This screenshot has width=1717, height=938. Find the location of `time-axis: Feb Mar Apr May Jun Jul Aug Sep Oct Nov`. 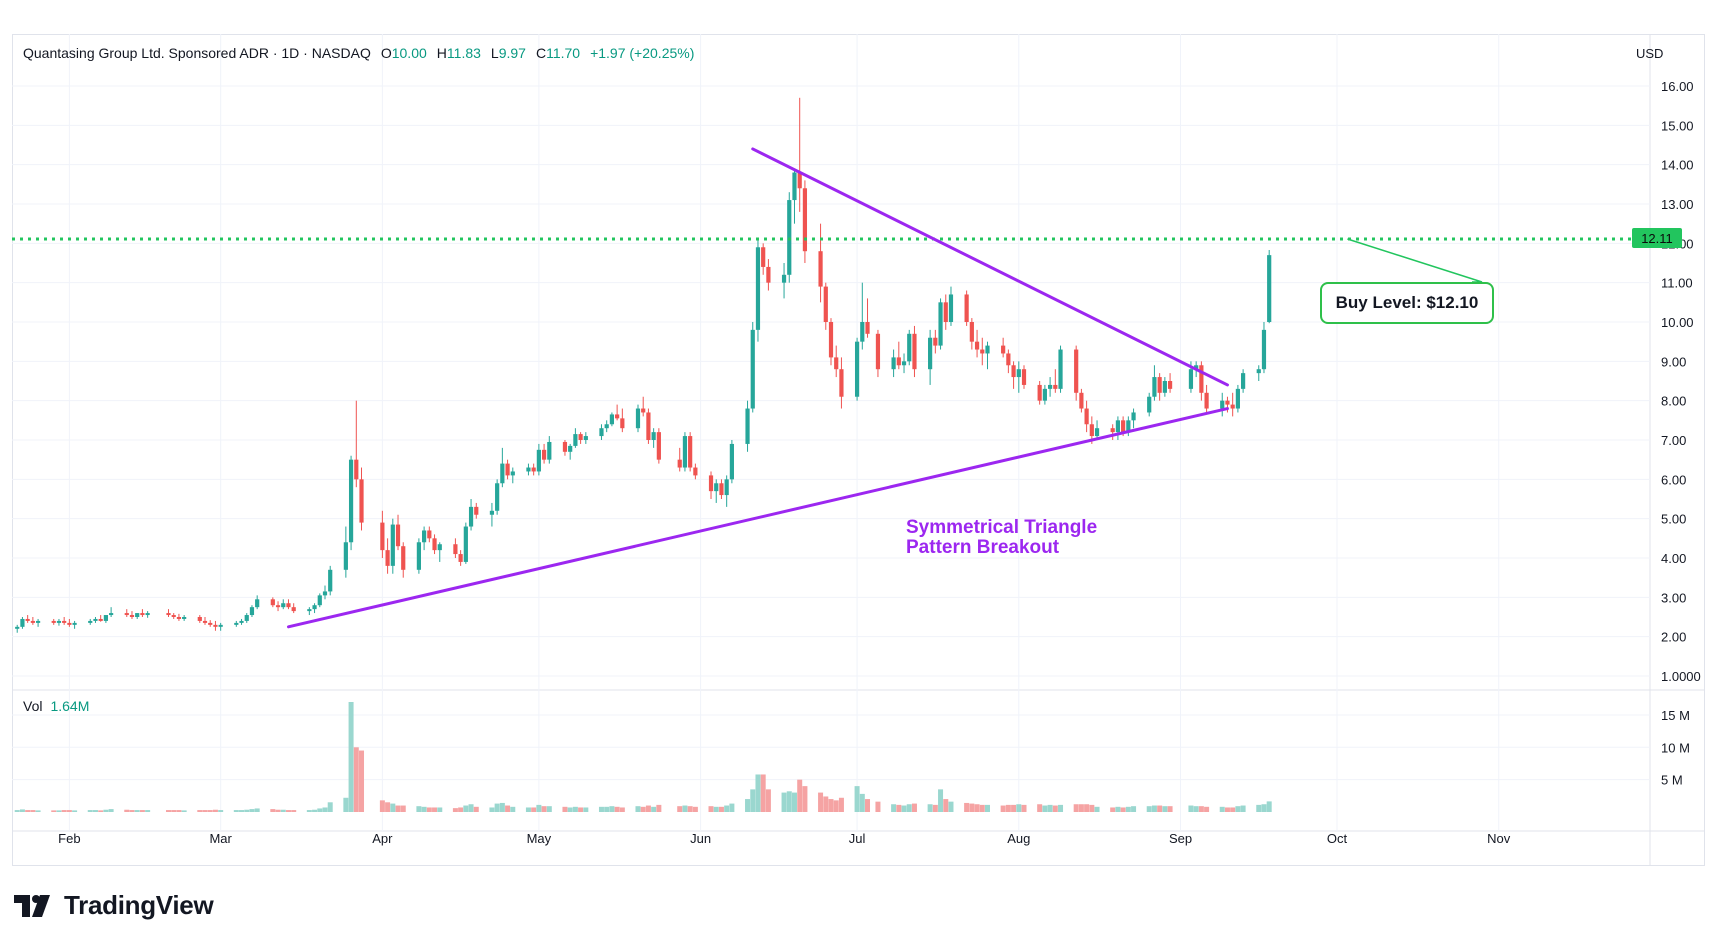

time-axis: Feb Mar Apr May Jun Jul Aug Sep Oct Nov is located at coordinates (784, 838).